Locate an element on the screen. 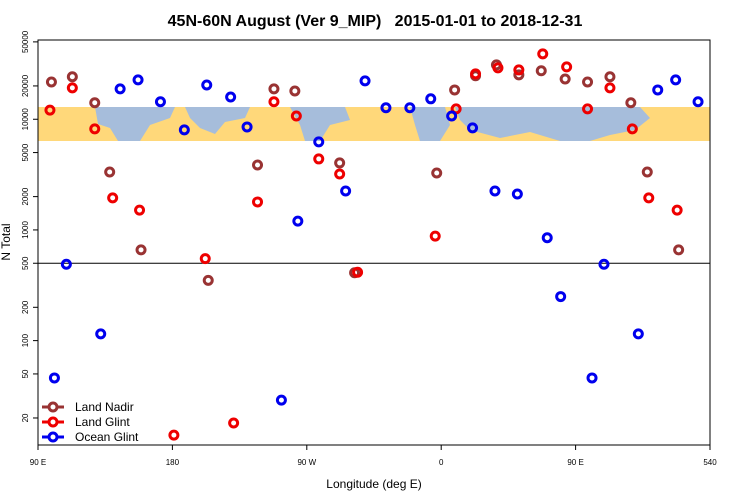  x-axis-label: Longitude (deg E) is located at coordinates (373, 484).